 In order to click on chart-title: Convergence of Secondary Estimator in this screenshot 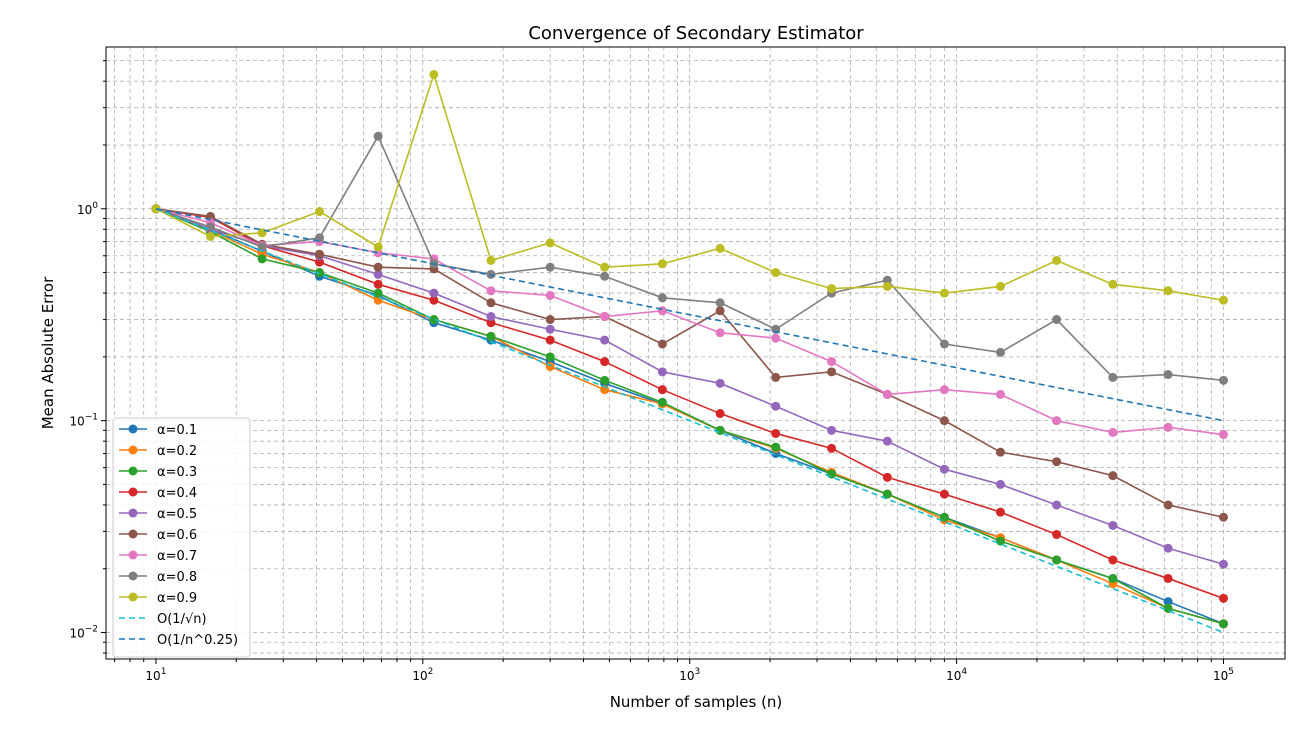, I will do `click(696, 33)`.